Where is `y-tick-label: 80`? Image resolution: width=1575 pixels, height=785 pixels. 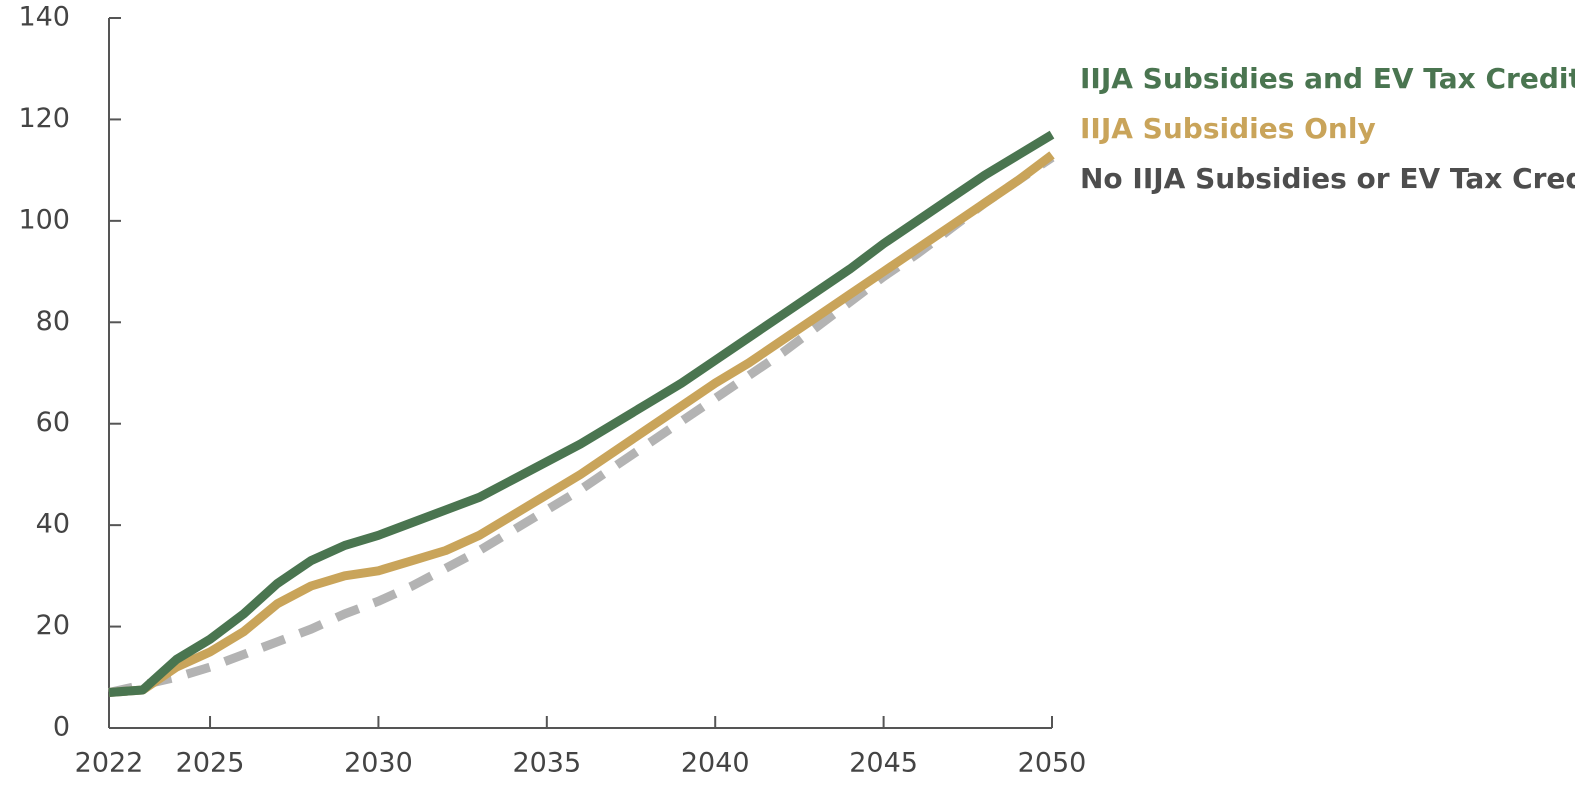 y-tick-label: 80 is located at coordinates (53, 321).